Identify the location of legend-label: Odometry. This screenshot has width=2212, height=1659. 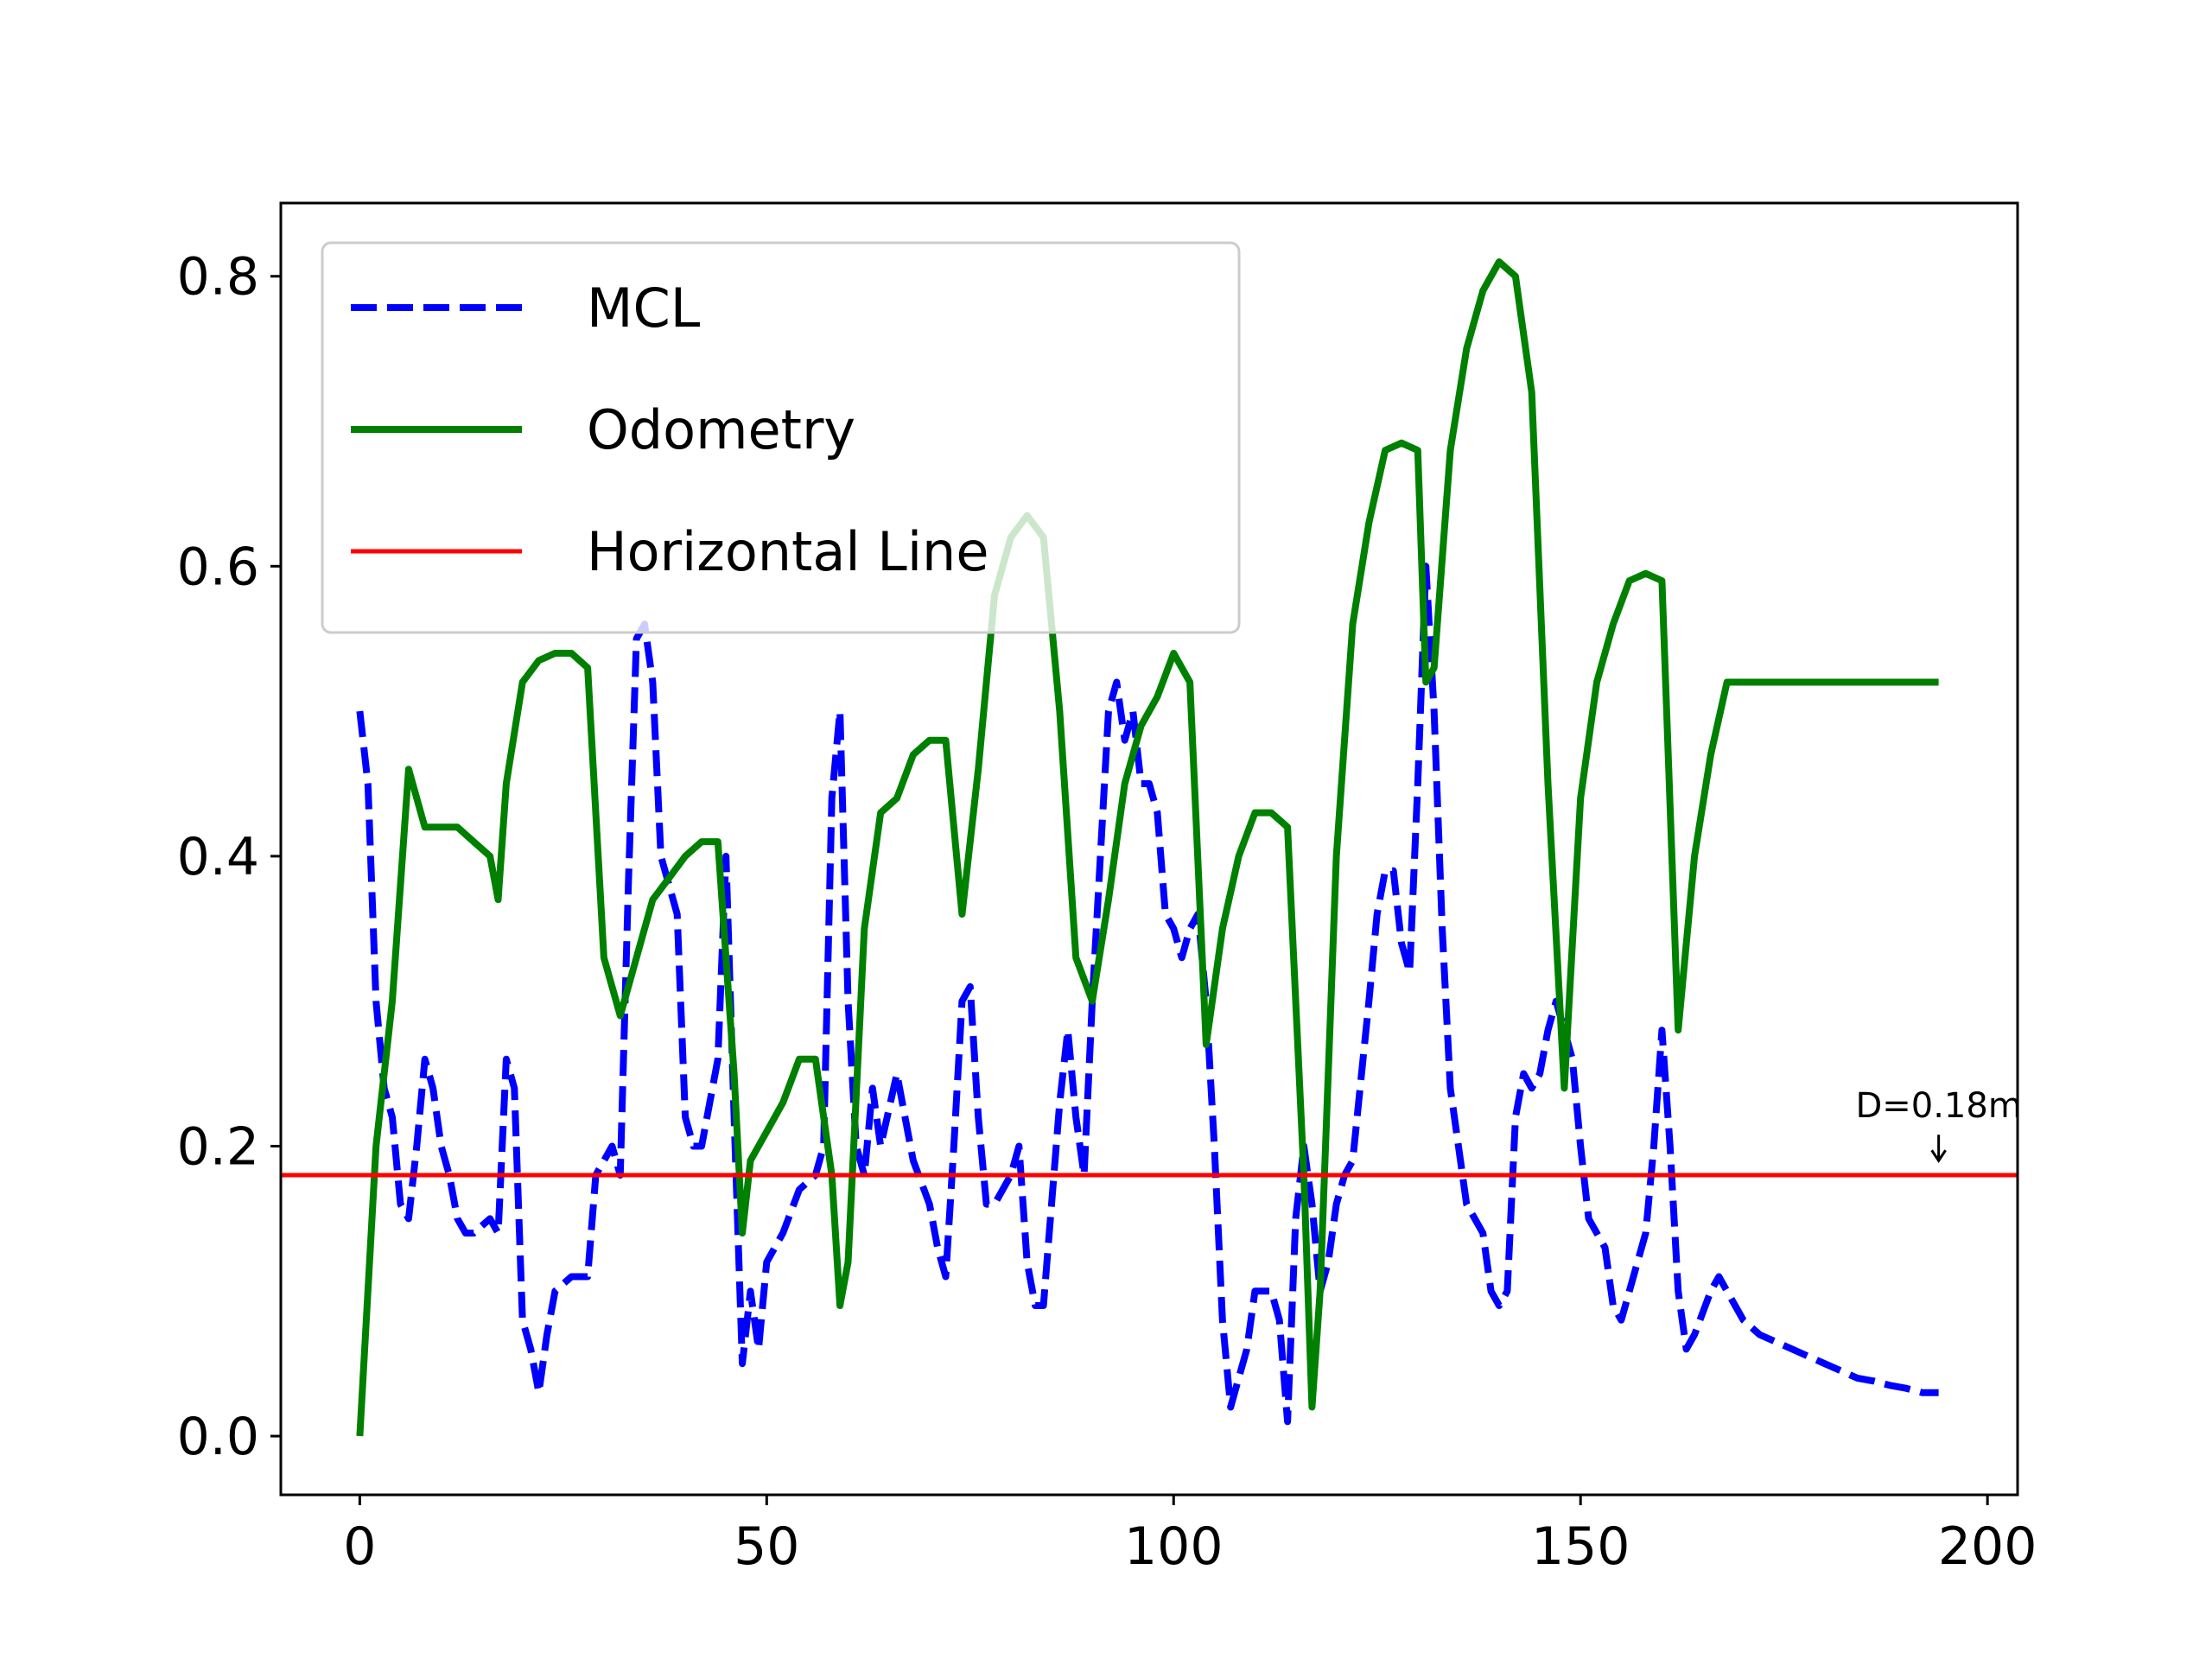
(721, 429).